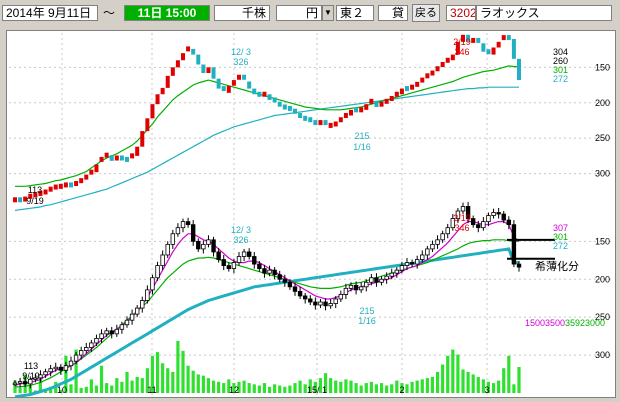  Describe the element at coordinates (560, 70) in the screenshot. I see `upper-legend-value: 301` at that location.